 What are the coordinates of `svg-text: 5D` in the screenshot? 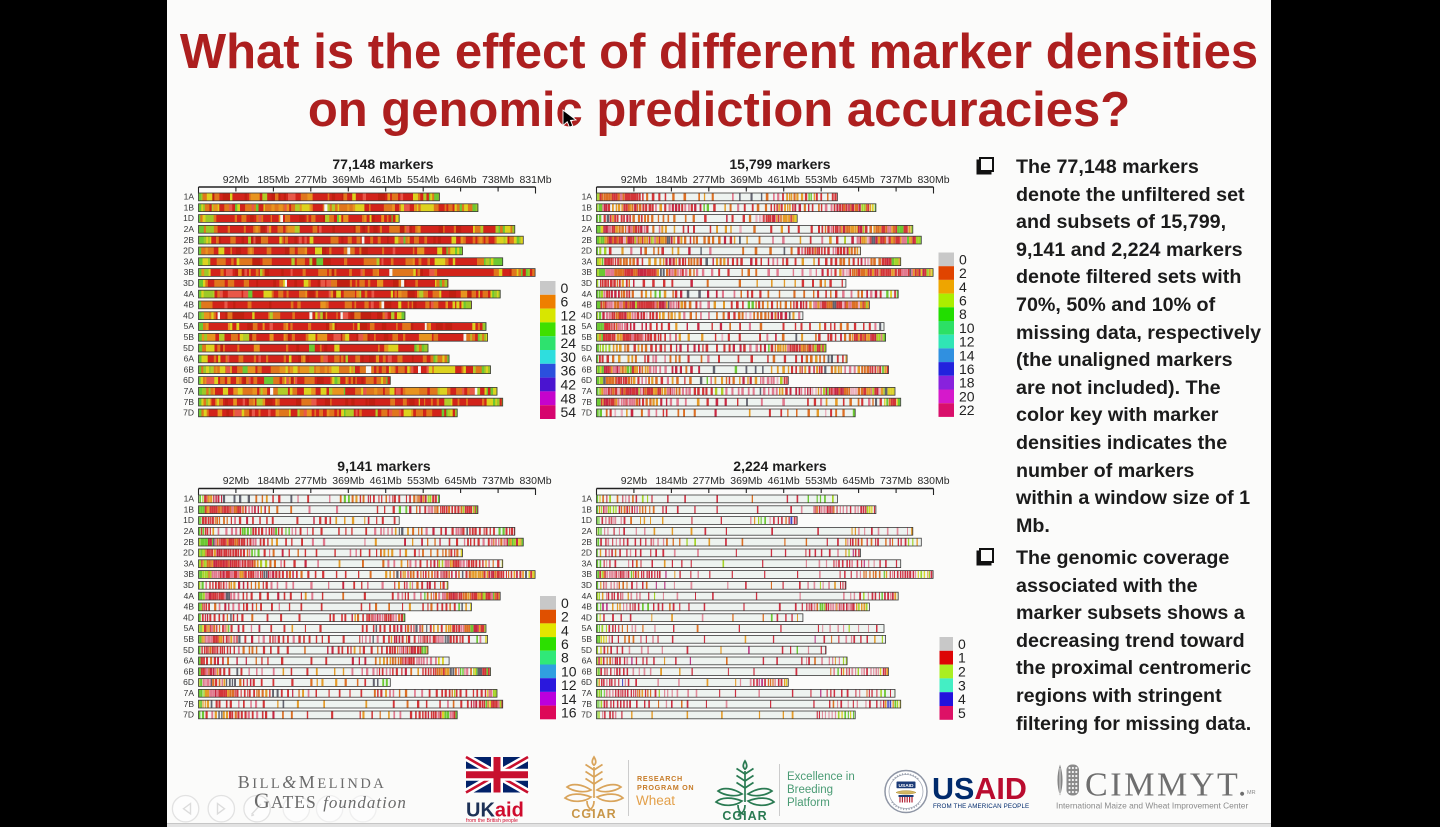 It's located at (586, 348).